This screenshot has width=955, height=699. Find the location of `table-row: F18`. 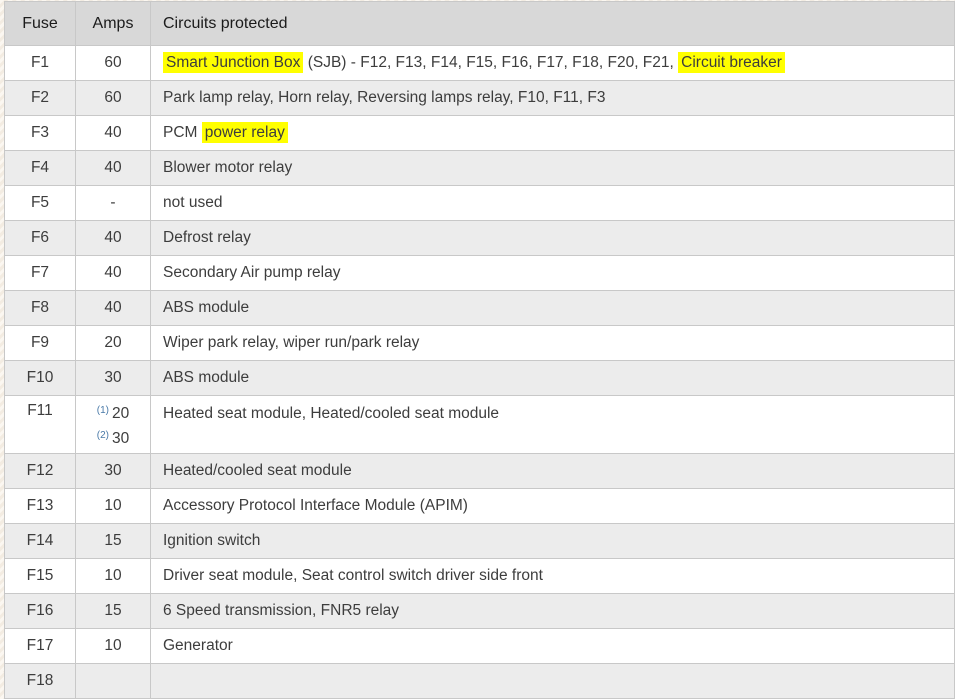

table-row: F18 is located at coordinates (479, 681).